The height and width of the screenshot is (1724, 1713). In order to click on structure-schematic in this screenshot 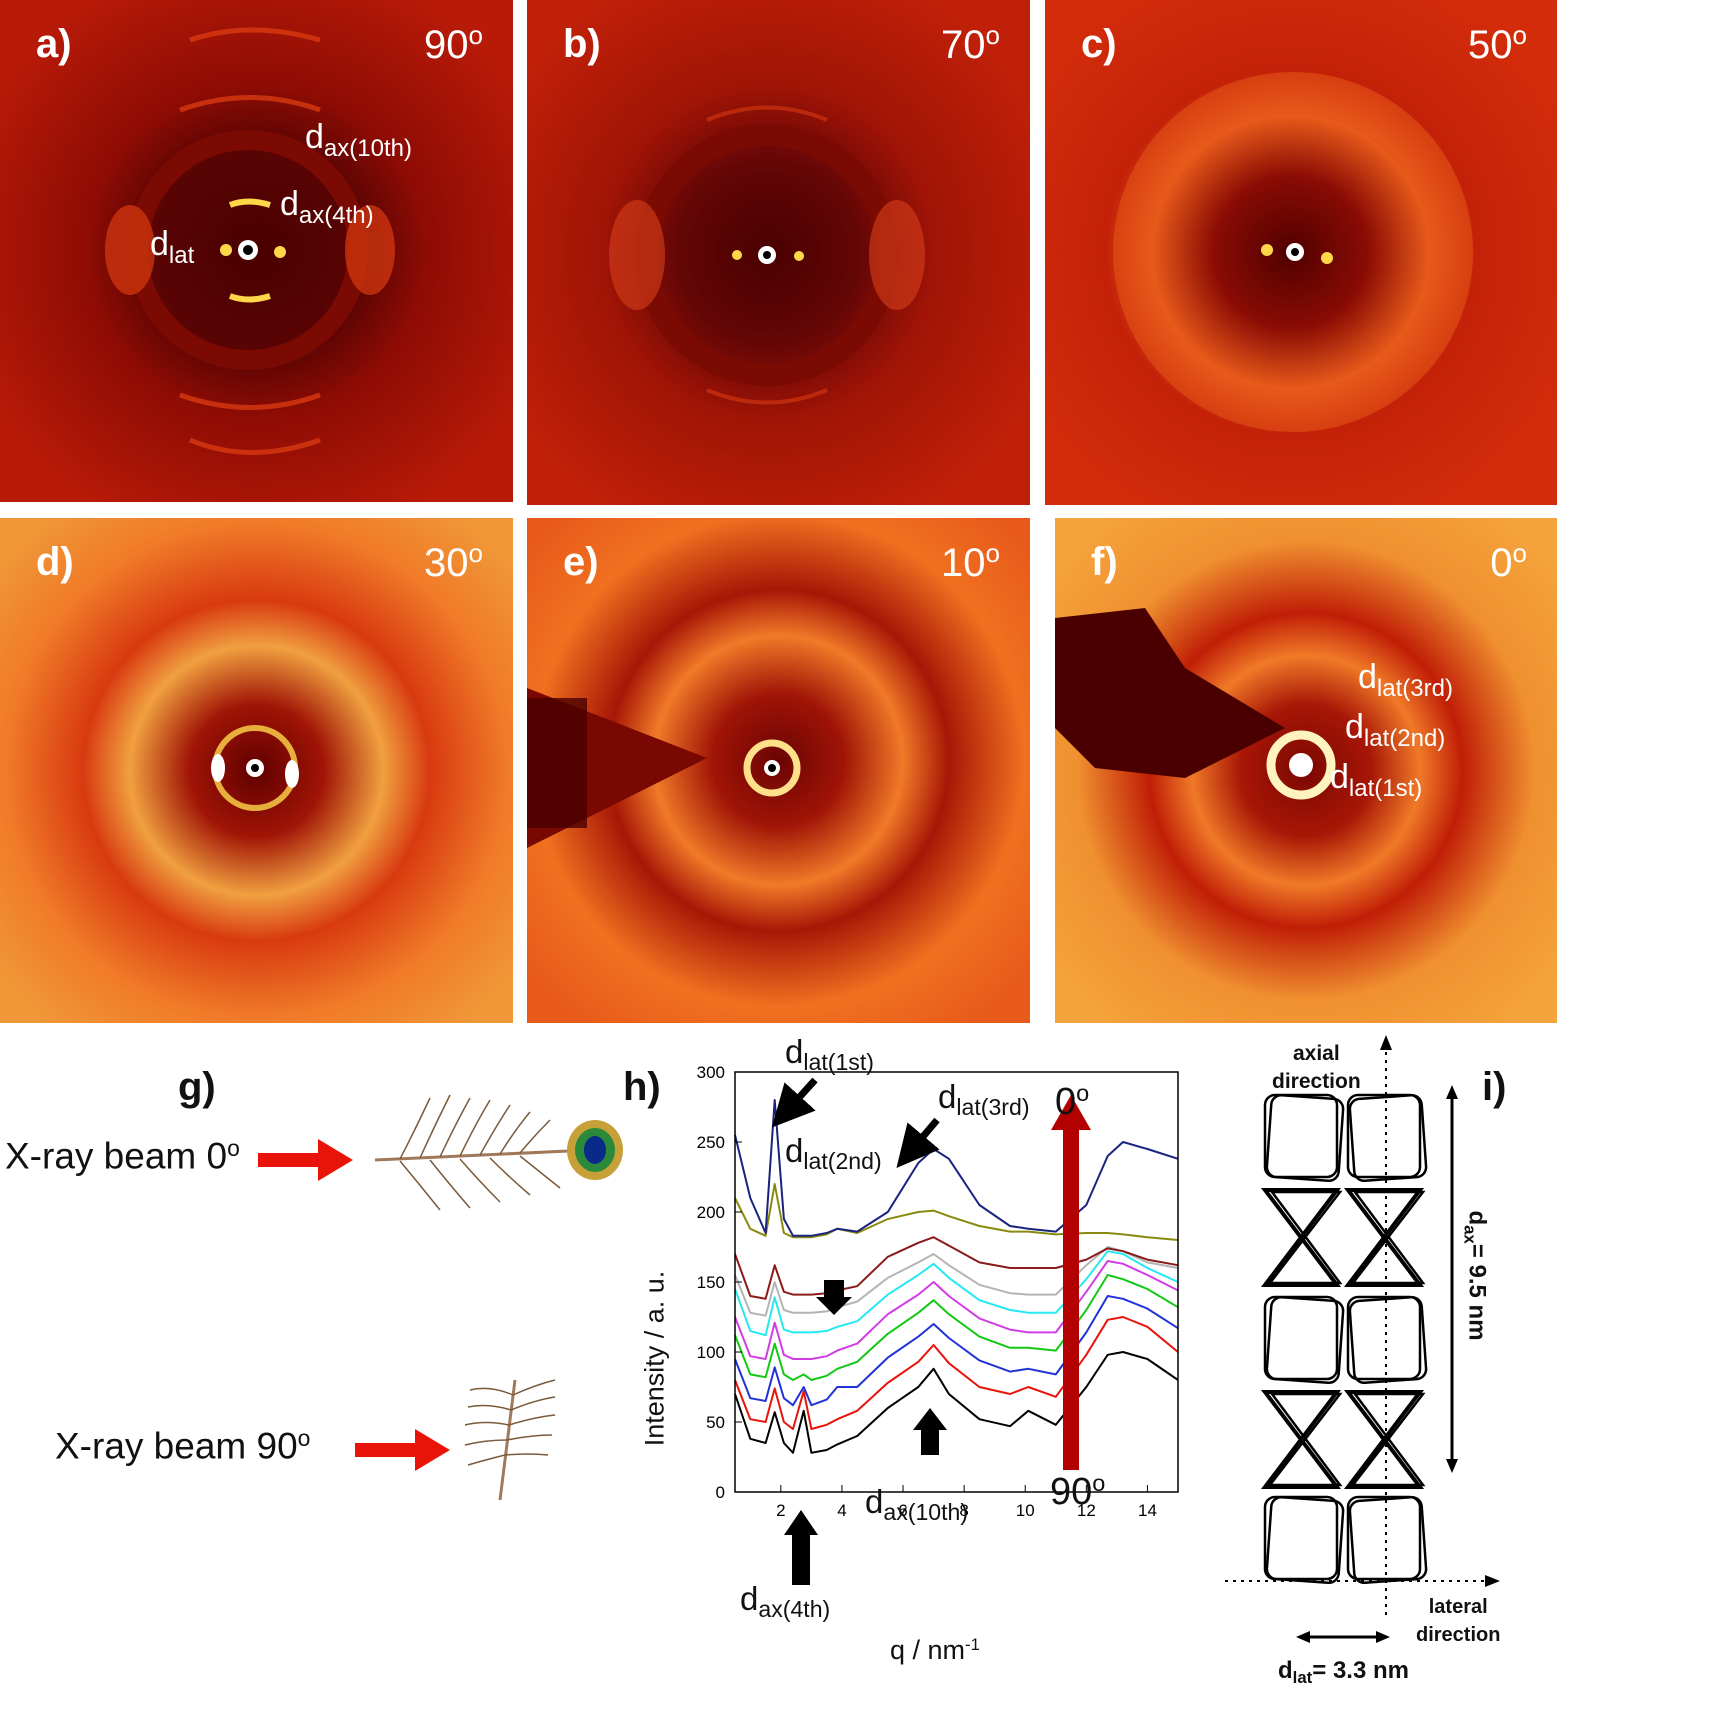, I will do `click(1362, 1339)`.